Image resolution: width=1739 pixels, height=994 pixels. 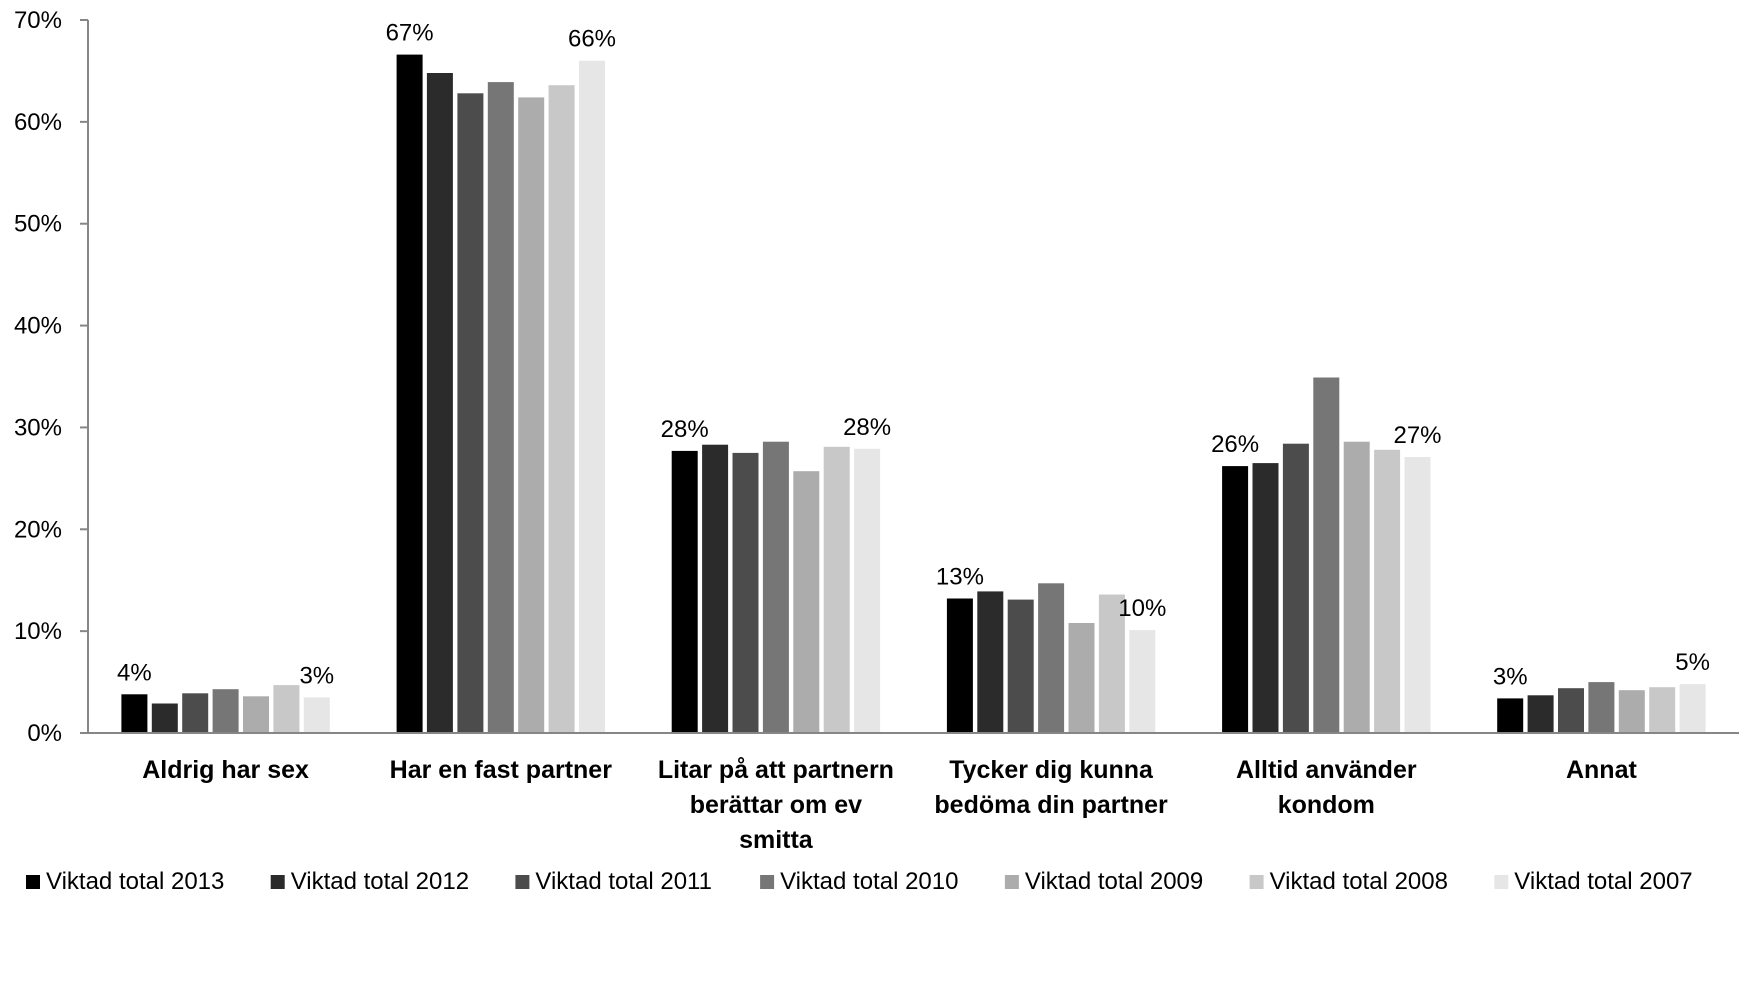 What do you see at coordinates (38, 122) in the screenshot?
I see `y-tick-label: 60%` at bounding box center [38, 122].